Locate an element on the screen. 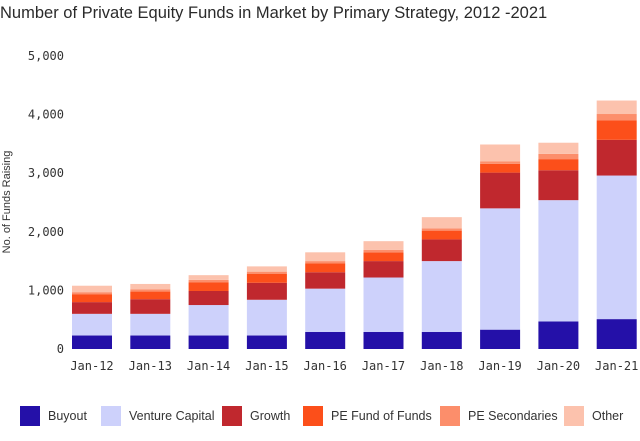 This screenshot has width=640, height=441. legend-label: PE Secondaries is located at coordinates (513, 416).